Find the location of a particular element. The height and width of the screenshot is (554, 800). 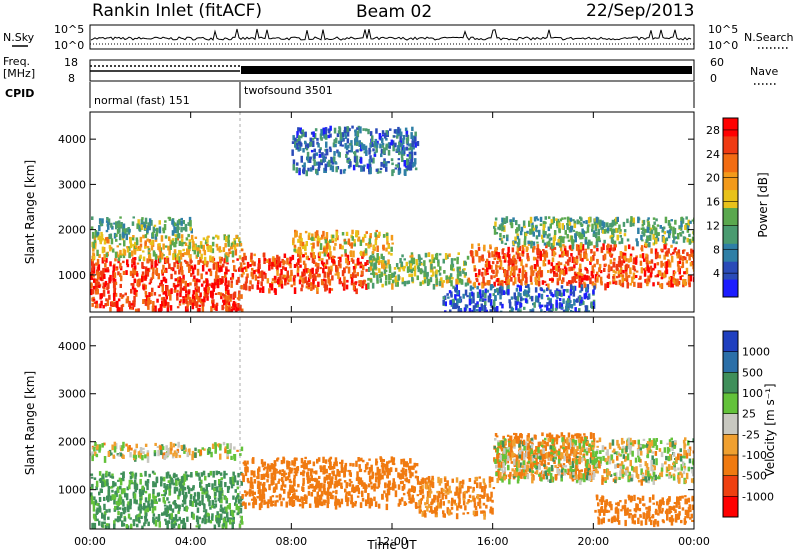

freq-panel is located at coordinates (392, 70).